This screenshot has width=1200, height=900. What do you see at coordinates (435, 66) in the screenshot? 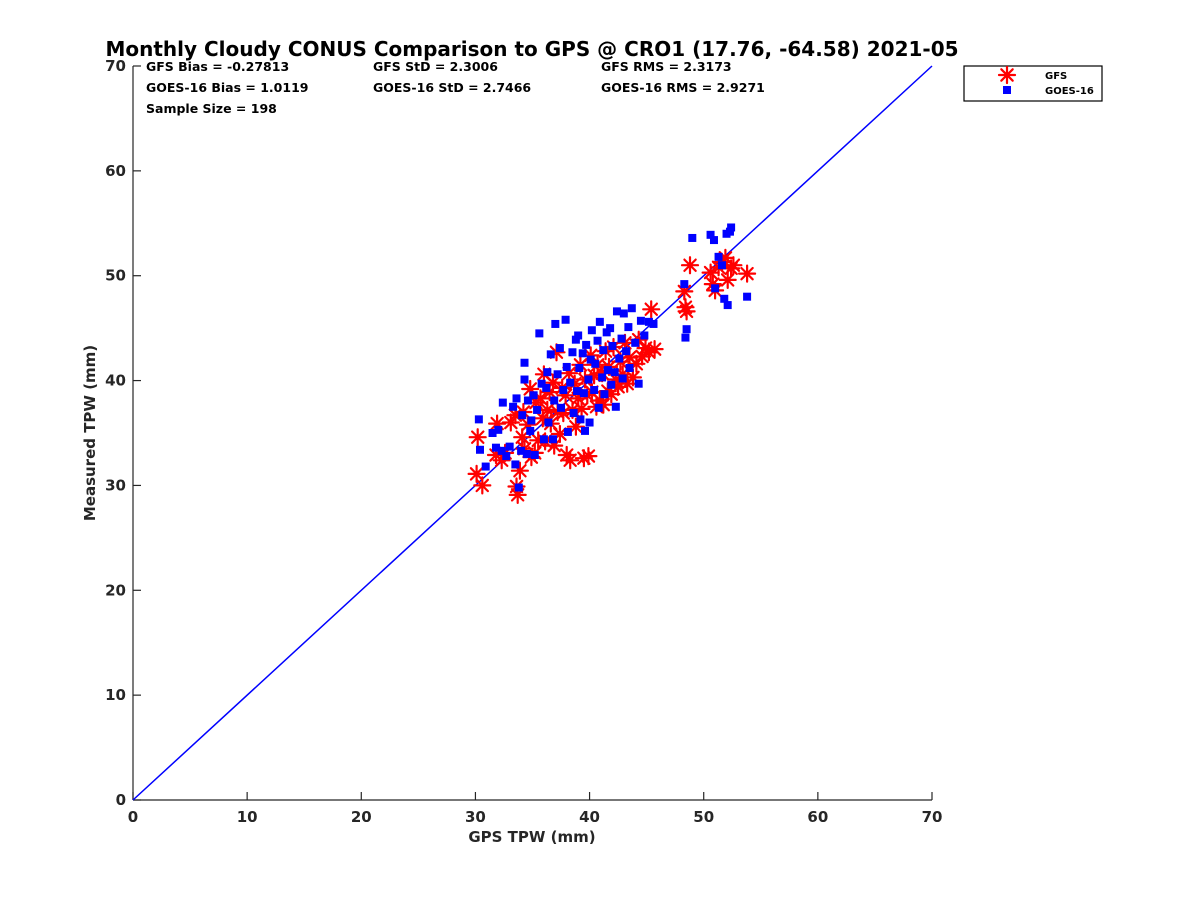
I see `gfs-std-stat: GFS StD = 2.3006` at bounding box center [435, 66].